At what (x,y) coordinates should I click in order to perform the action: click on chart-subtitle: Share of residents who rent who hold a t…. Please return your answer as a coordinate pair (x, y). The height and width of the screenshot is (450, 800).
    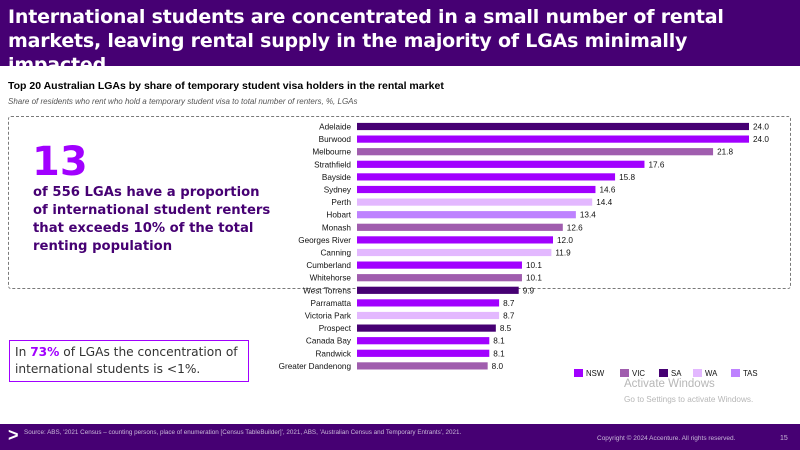
    Looking at the image, I should click on (183, 101).